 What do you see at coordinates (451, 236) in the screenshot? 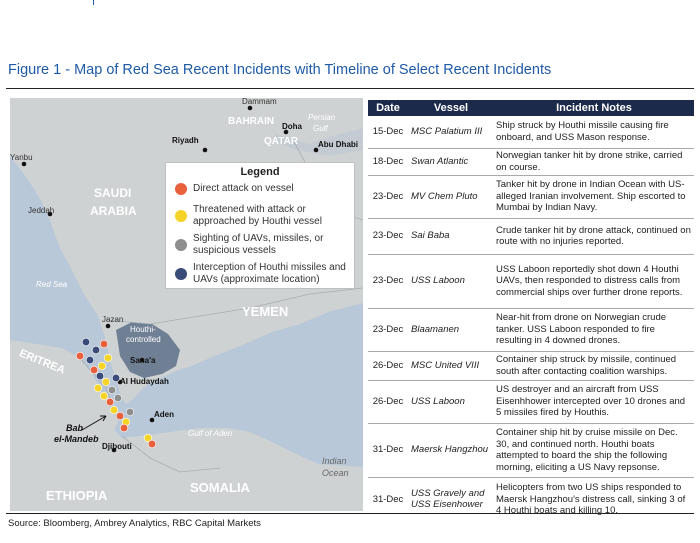
I see `row-vessel: Sai Baba` at bounding box center [451, 236].